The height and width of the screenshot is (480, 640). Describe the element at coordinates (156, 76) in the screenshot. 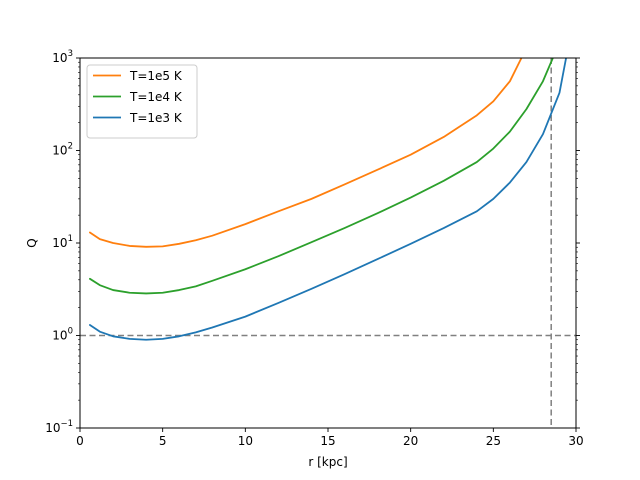

I see `legend-label-0: T=1e5 K` at that location.